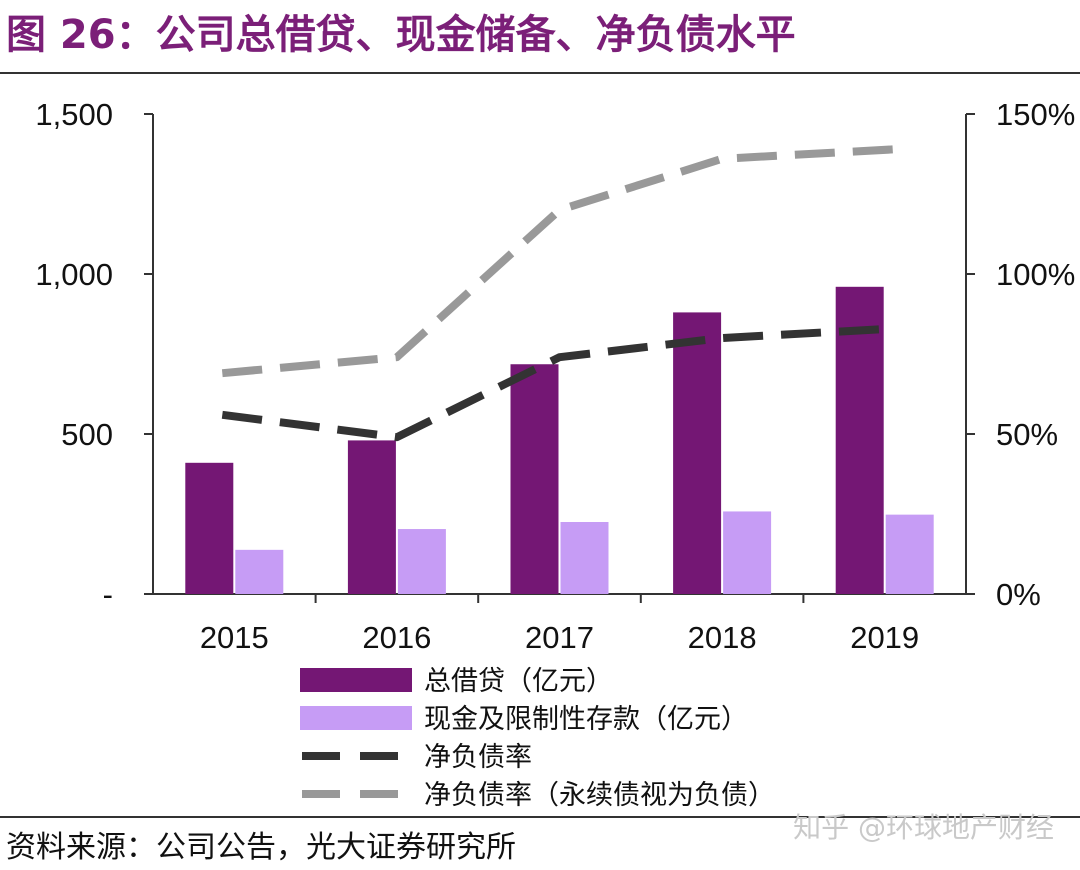  What do you see at coordinates (261, 847) in the screenshot?
I see `source-note: 资料来源：公司公告，光大证券研究所` at bounding box center [261, 847].